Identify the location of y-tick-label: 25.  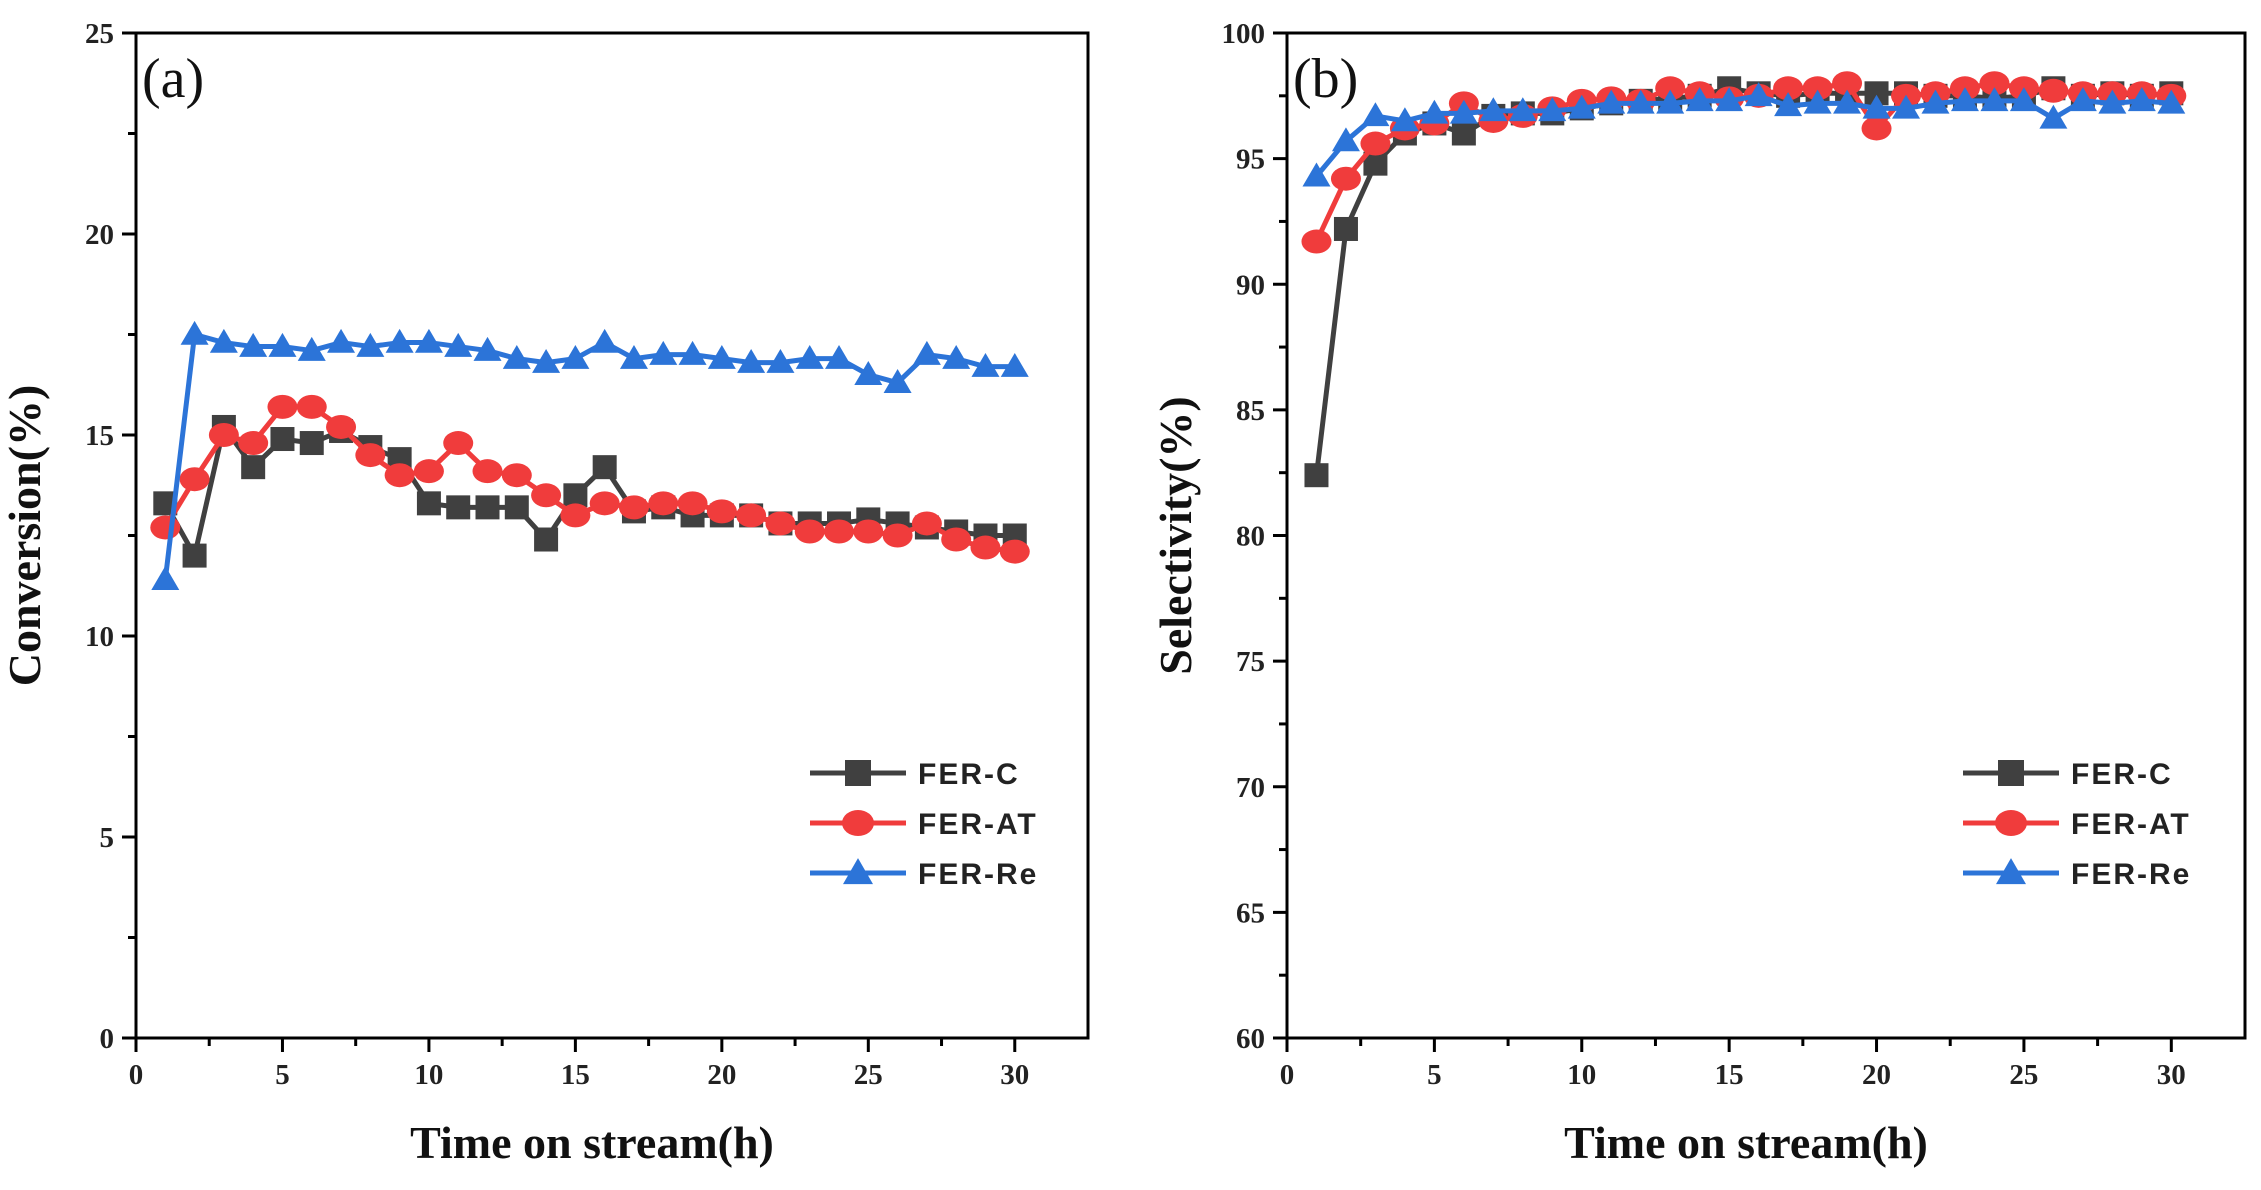
(99, 34).